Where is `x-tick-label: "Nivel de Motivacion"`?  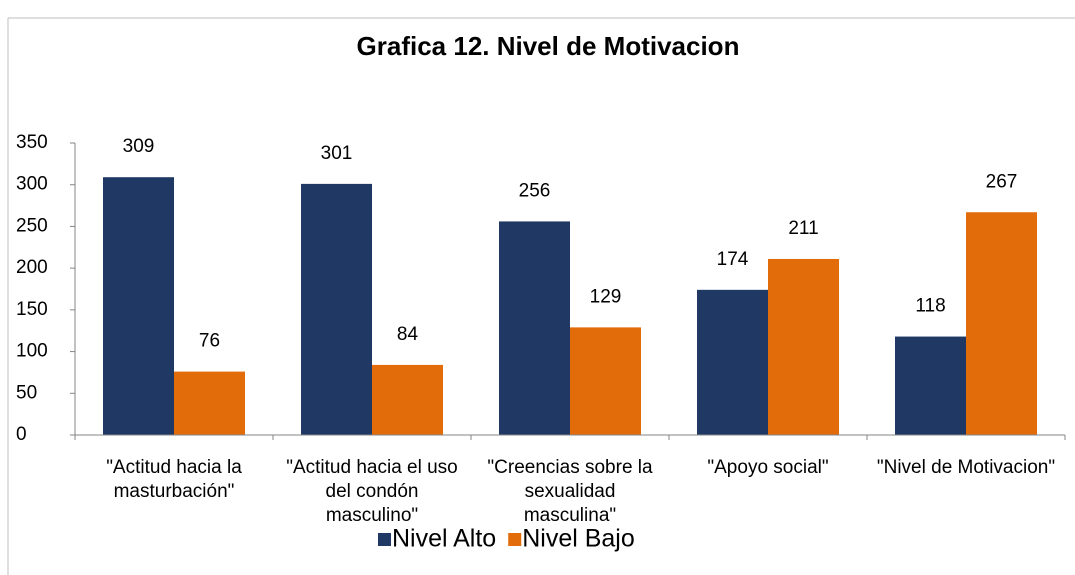 x-tick-label: "Nivel de Motivacion" is located at coordinates (966, 467).